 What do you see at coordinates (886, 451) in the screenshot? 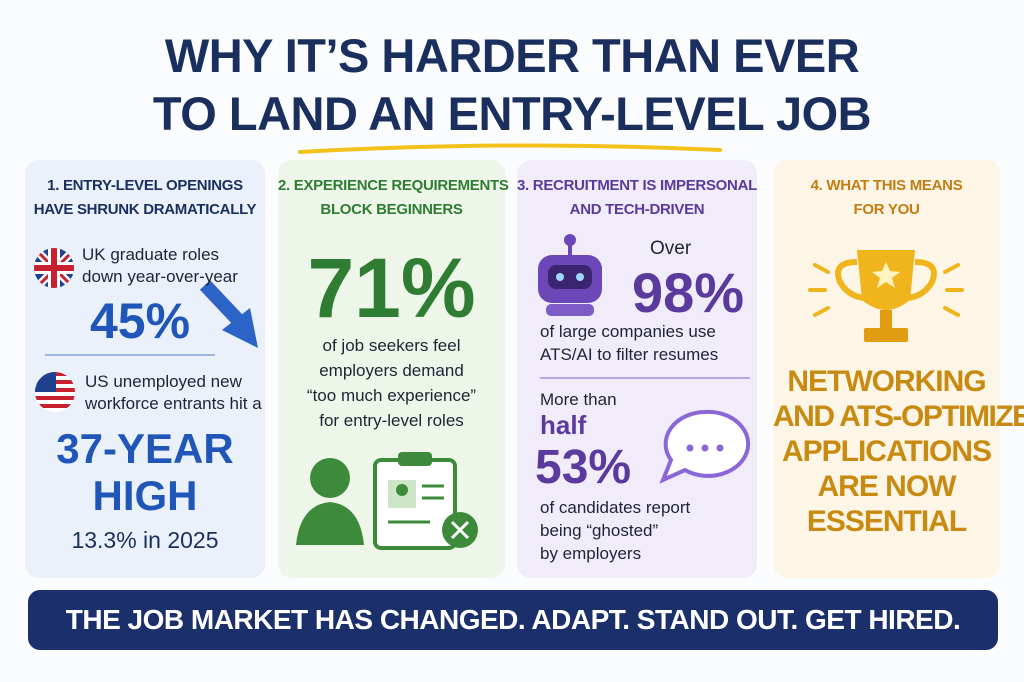
I see `message: APPLICATIONS` at bounding box center [886, 451].